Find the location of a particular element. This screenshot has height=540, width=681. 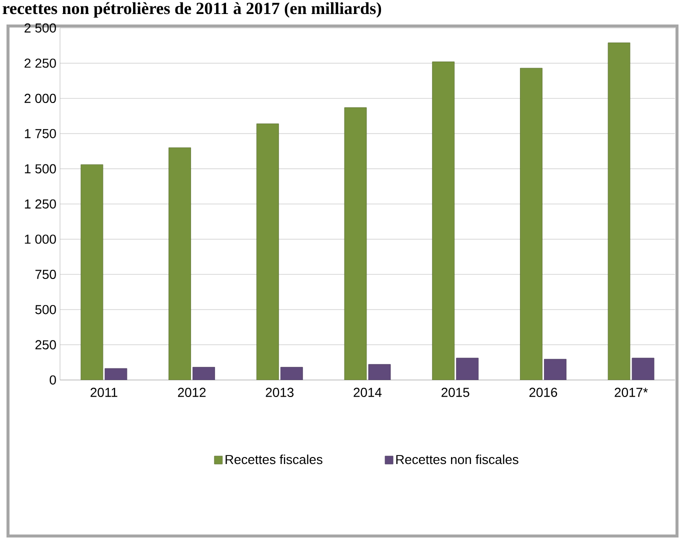

y-tick-label: 1 500 is located at coordinates (40, 169).